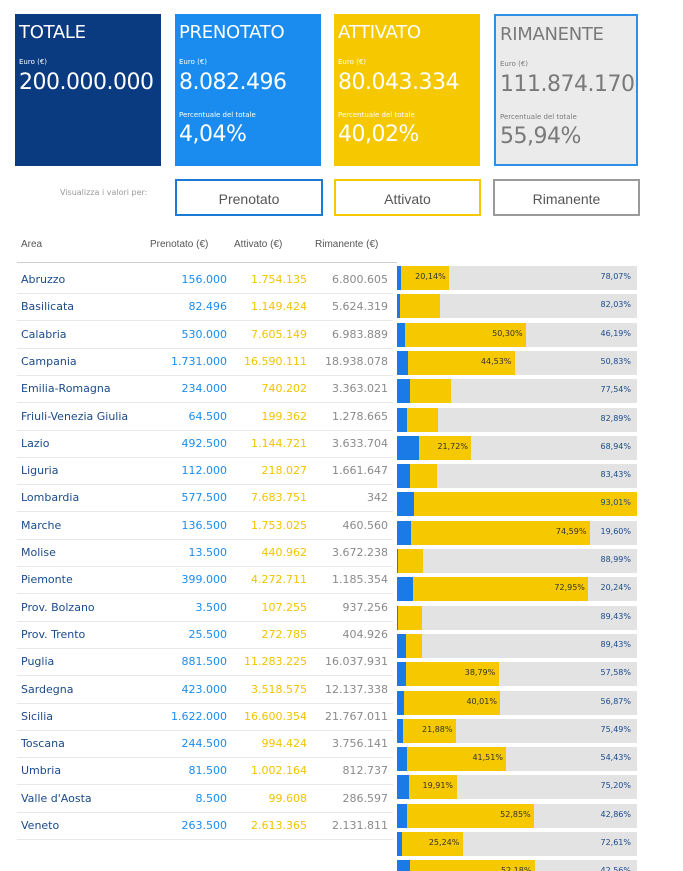 The width and height of the screenshot is (683, 871). I want to click on cell-area: Piemonte, so click(47, 580).